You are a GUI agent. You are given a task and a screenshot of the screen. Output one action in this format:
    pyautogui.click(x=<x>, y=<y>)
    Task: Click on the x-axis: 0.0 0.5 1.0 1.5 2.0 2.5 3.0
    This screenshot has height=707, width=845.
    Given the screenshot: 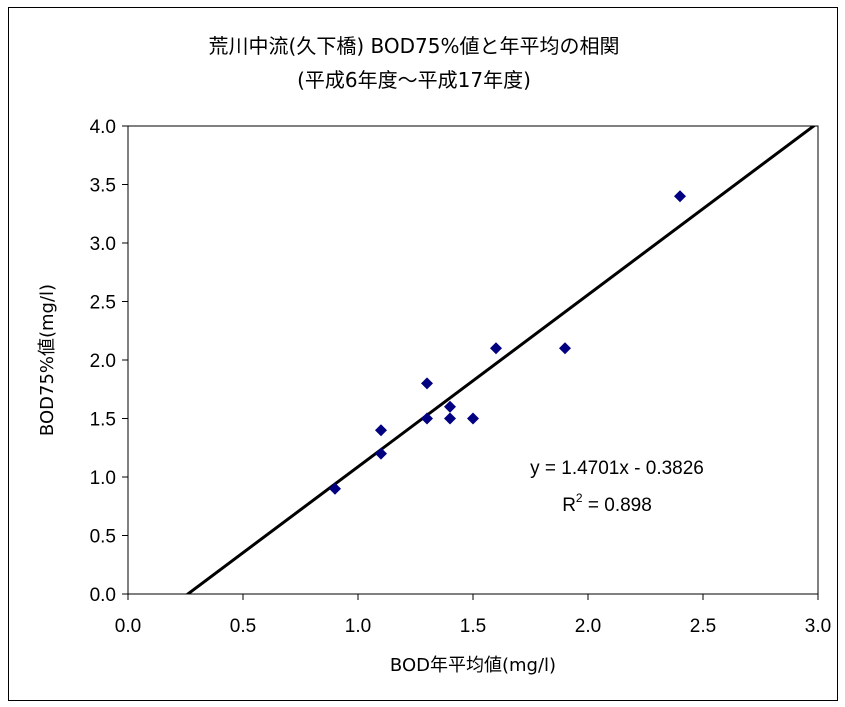 What is the action you would take?
    pyautogui.click(x=473, y=615)
    